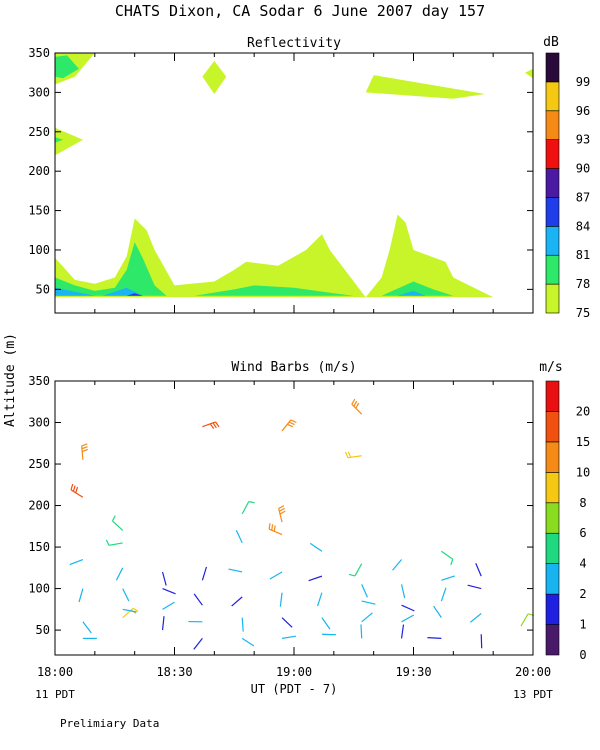  I want to click on reflectivity-ytick-label: 250, so click(39, 132).